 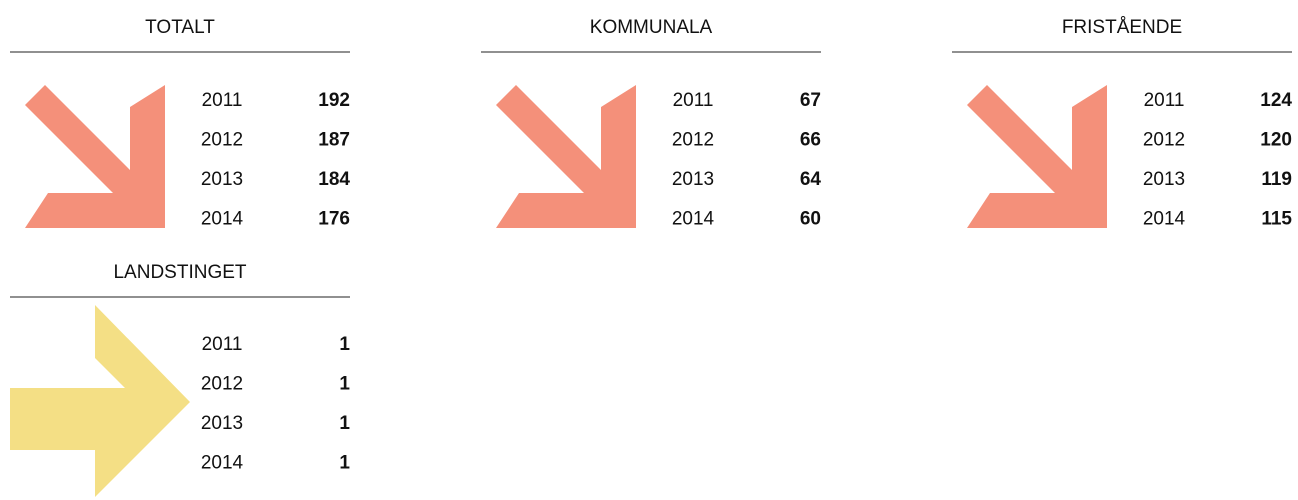 I want to click on panel-title: KOMMUNALA, so click(x=651, y=27).